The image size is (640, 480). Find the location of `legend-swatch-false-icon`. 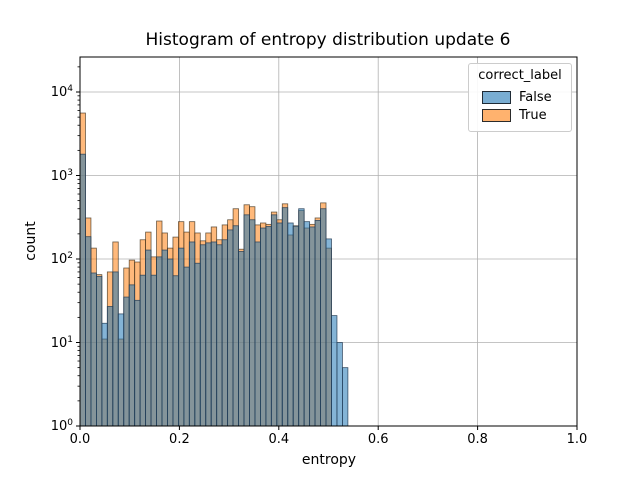

legend-swatch-false-icon is located at coordinates (496, 97).